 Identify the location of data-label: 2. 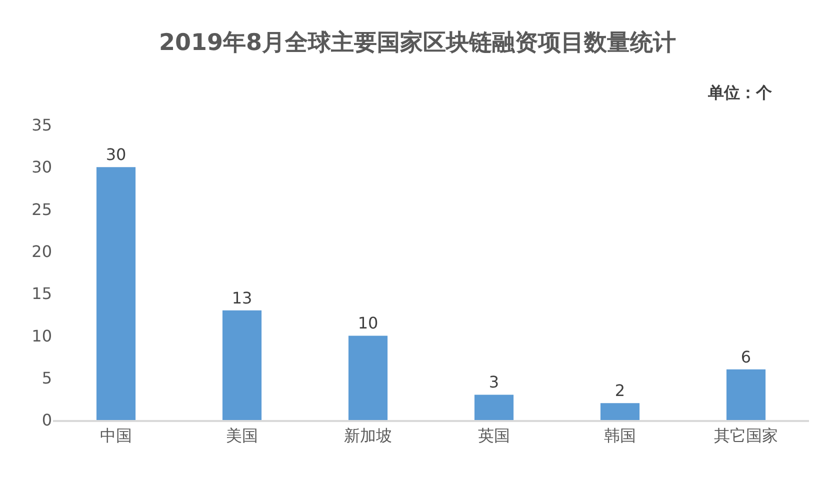
(620, 390).